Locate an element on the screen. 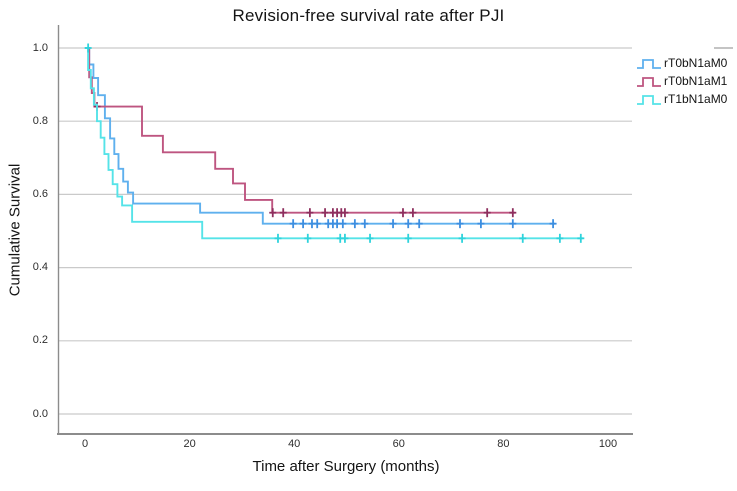  x-axis-label: Time after Surgery (months) is located at coordinates (346, 466).